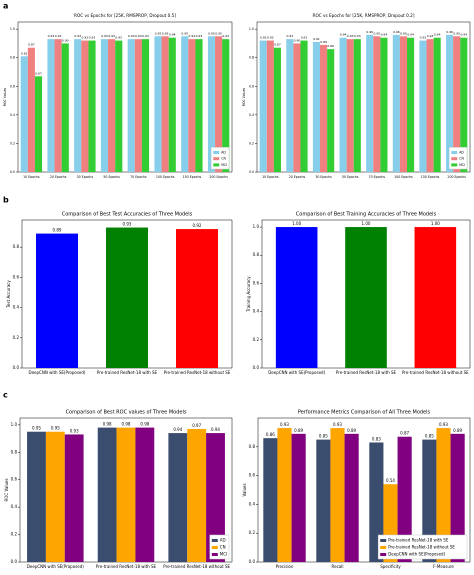  I want to click on x-tick-label: Specificity, so click(390, 566).